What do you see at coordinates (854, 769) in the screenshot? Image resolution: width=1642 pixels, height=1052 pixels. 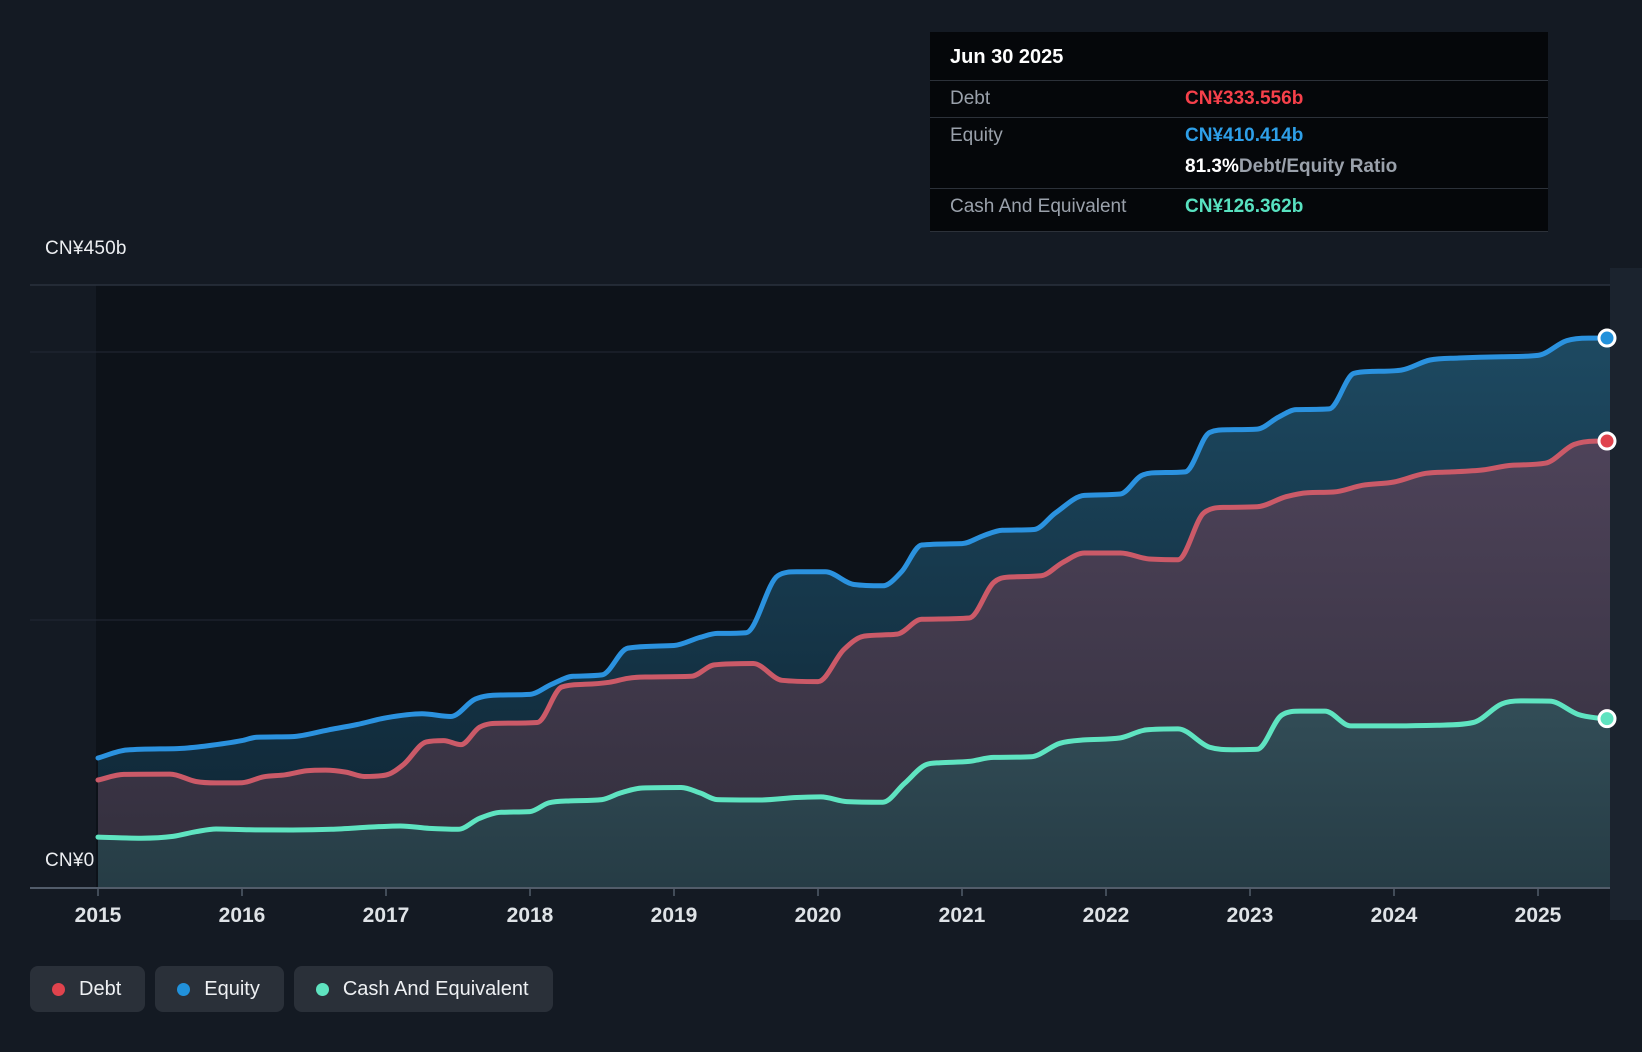 I see `line-cash` at bounding box center [854, 769].